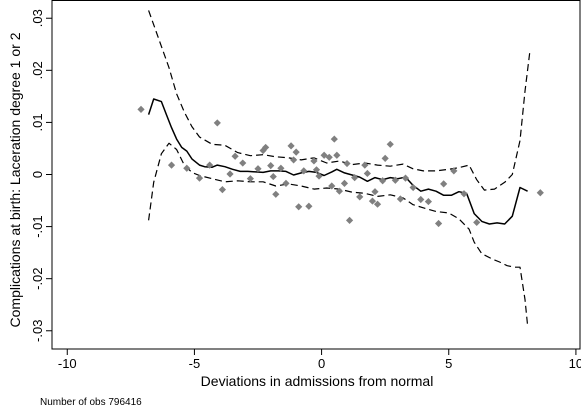 This screenshot has width=581, height=415. I want to click on y-tick-label: -.01, so click(37, 226).